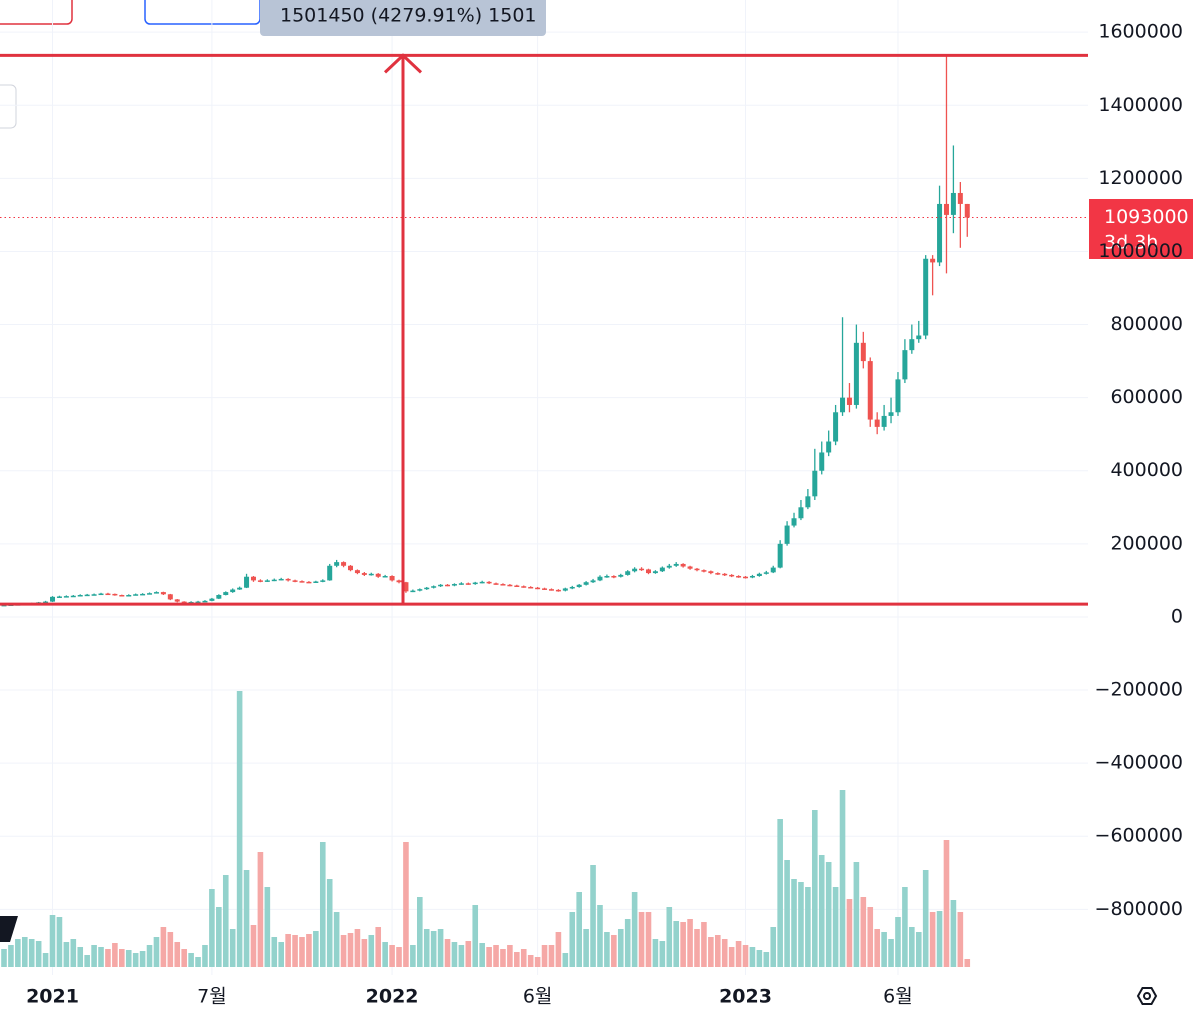 The height and width of the screenshot is (1012, 1200). What do you see at coordinates (1131, 243) in the screenshot?
I see `countdown: 3d 3h` at bounding box center [1131, 243].